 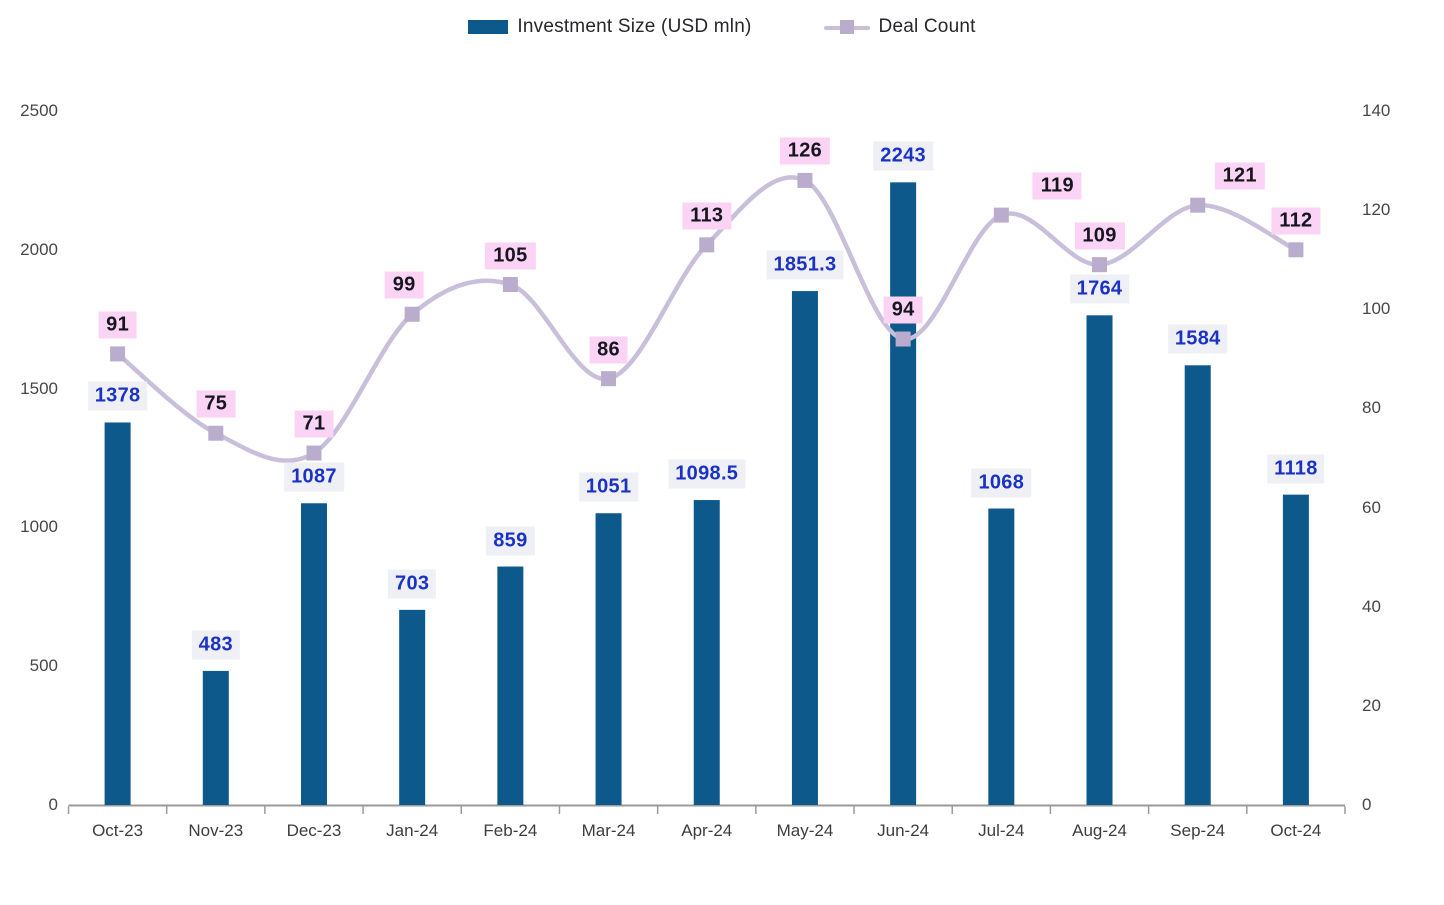 What do you see at coordinates (510, 255) in the screenshot?
I see `deal-count-label: 105` at bounding box center [510, 255].